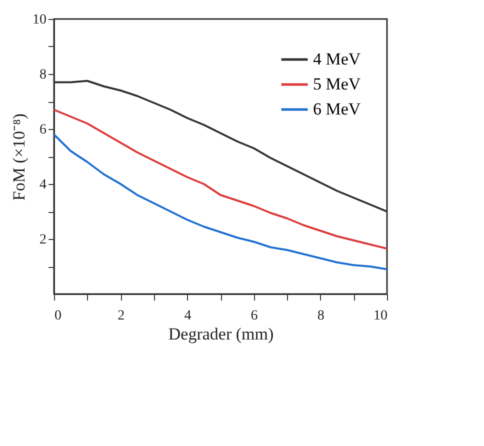 The height and width of the screenshot is (446, 484). What do you see at coordinates (19, 157) in the screenshot?
I see `y-axis-title: FoM (×10⁻⁸)` at bounding box center [19, 157].